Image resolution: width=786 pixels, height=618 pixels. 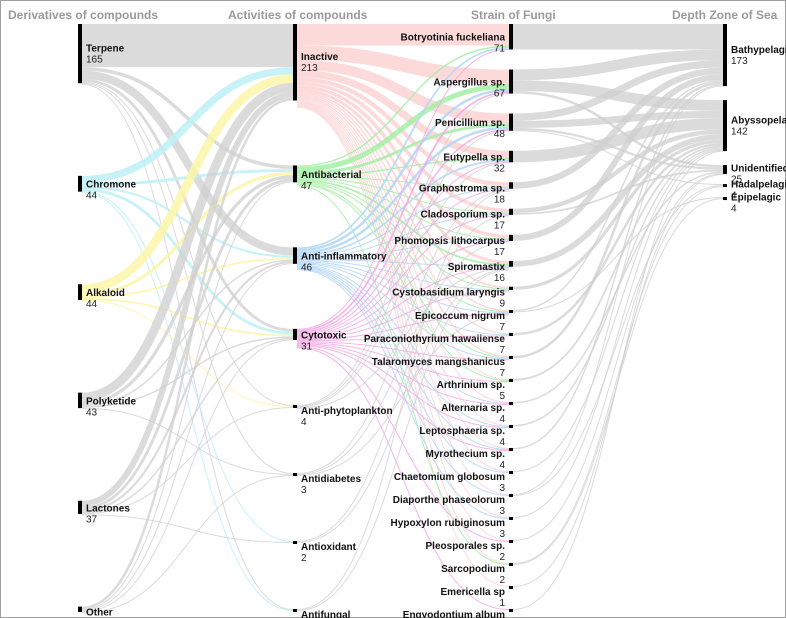 What do you see at coordinates (511, 311) in the screenshot?
I see `node-bar-epicoccum` at bounding box center [511, 311].